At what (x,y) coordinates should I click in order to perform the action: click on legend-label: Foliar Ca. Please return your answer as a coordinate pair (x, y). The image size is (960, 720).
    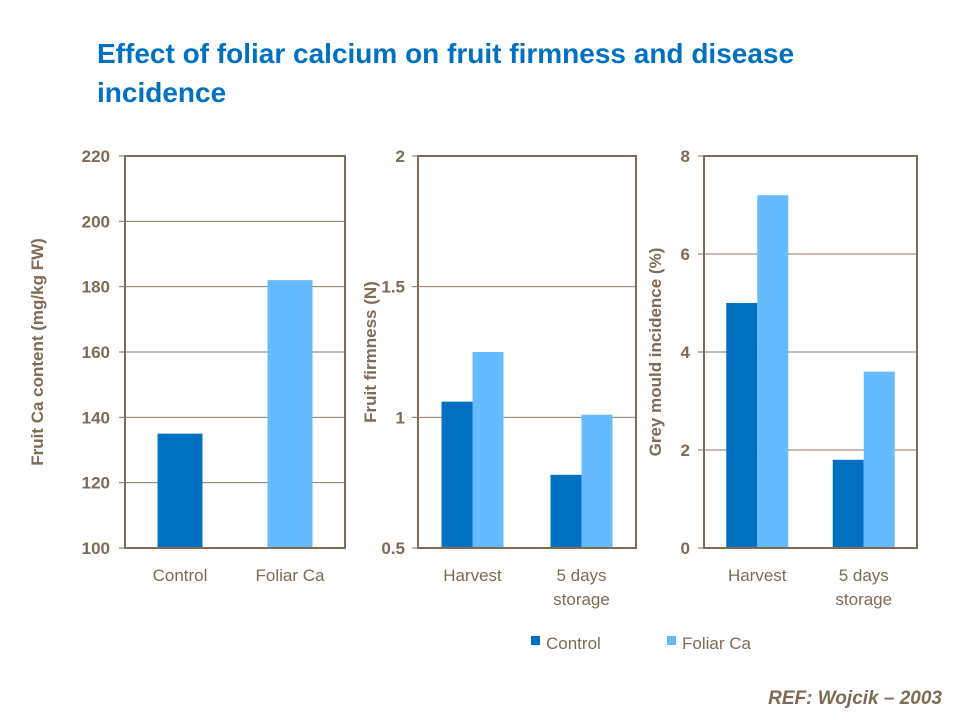
    Looking at the image, I should click on (717, 643).